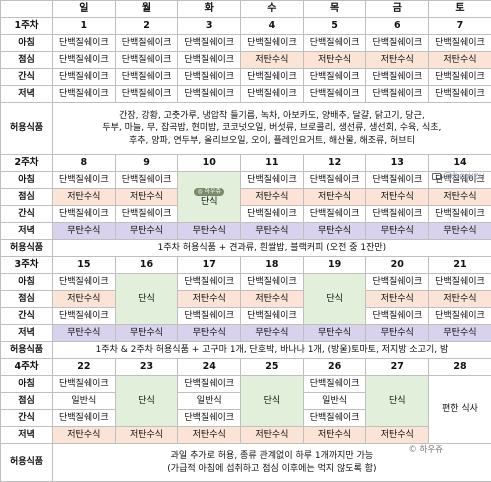 The height and width of the screenshot is (482, 491). What do you see at coordinates (146, 9) in the screenshot?
I see `day-header-mon: 월` at bounding box center [146, 9].